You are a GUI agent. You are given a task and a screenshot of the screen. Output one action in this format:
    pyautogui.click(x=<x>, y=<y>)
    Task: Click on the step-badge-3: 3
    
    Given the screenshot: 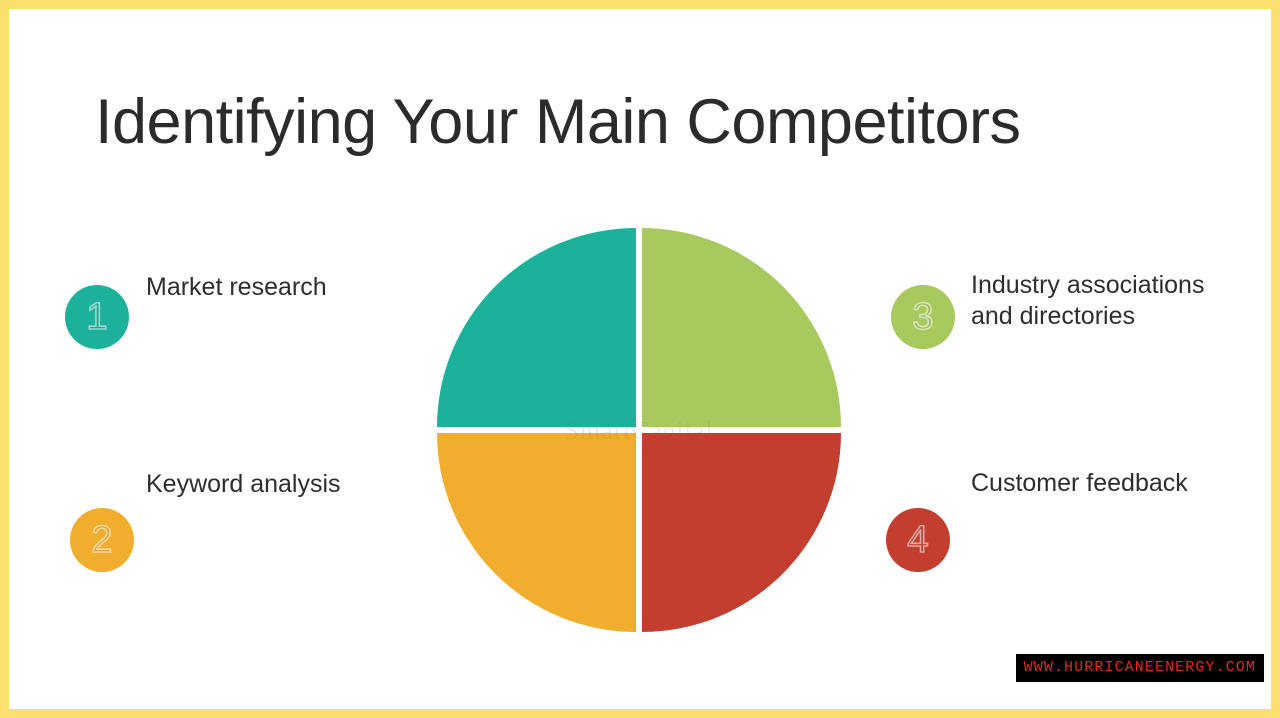 What is the action you would take?
    pyautogui.click(x=923, y=317)
    